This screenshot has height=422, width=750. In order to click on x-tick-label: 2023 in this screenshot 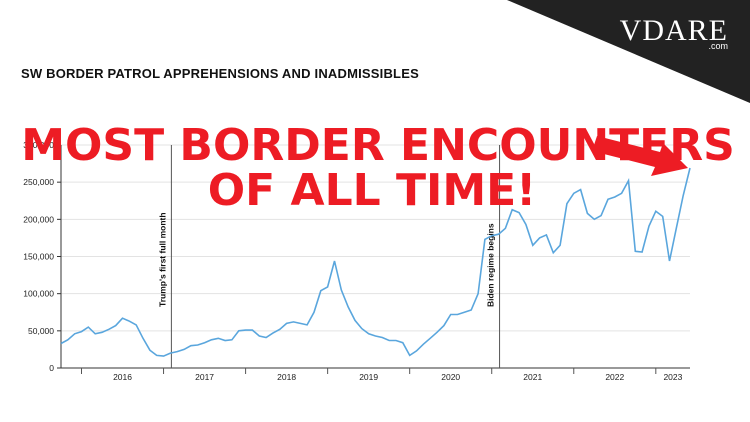, I will do `click(672, 377)`.